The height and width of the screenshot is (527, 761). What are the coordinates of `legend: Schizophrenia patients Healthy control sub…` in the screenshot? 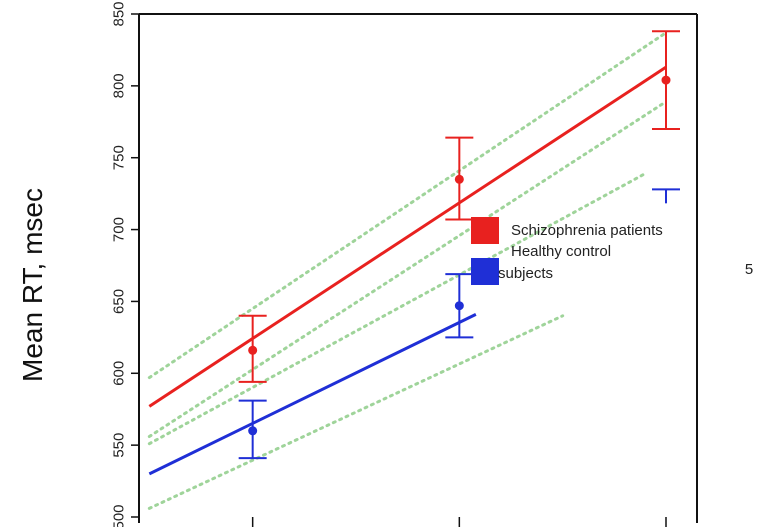 It's located at (567, 251).